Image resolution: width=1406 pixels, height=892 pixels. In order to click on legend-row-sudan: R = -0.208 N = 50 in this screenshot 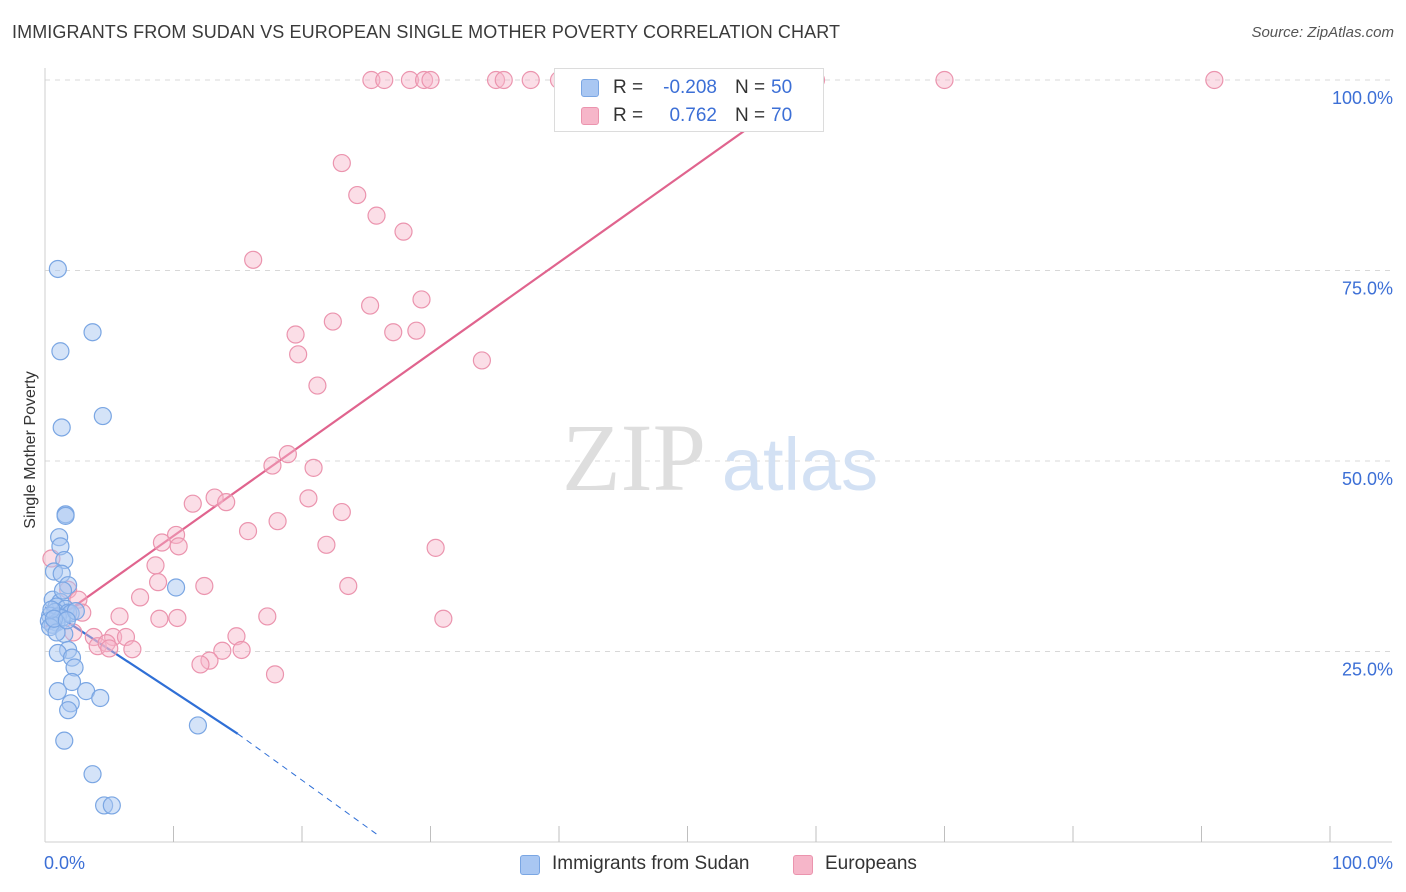, I will do `click(689, 87)`.